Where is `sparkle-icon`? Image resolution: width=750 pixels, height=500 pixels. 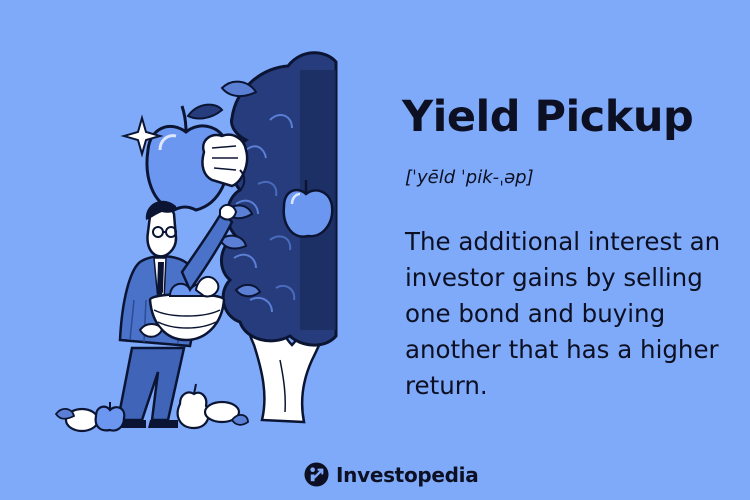
sparkle-icon is located at coordinates (142, 136).